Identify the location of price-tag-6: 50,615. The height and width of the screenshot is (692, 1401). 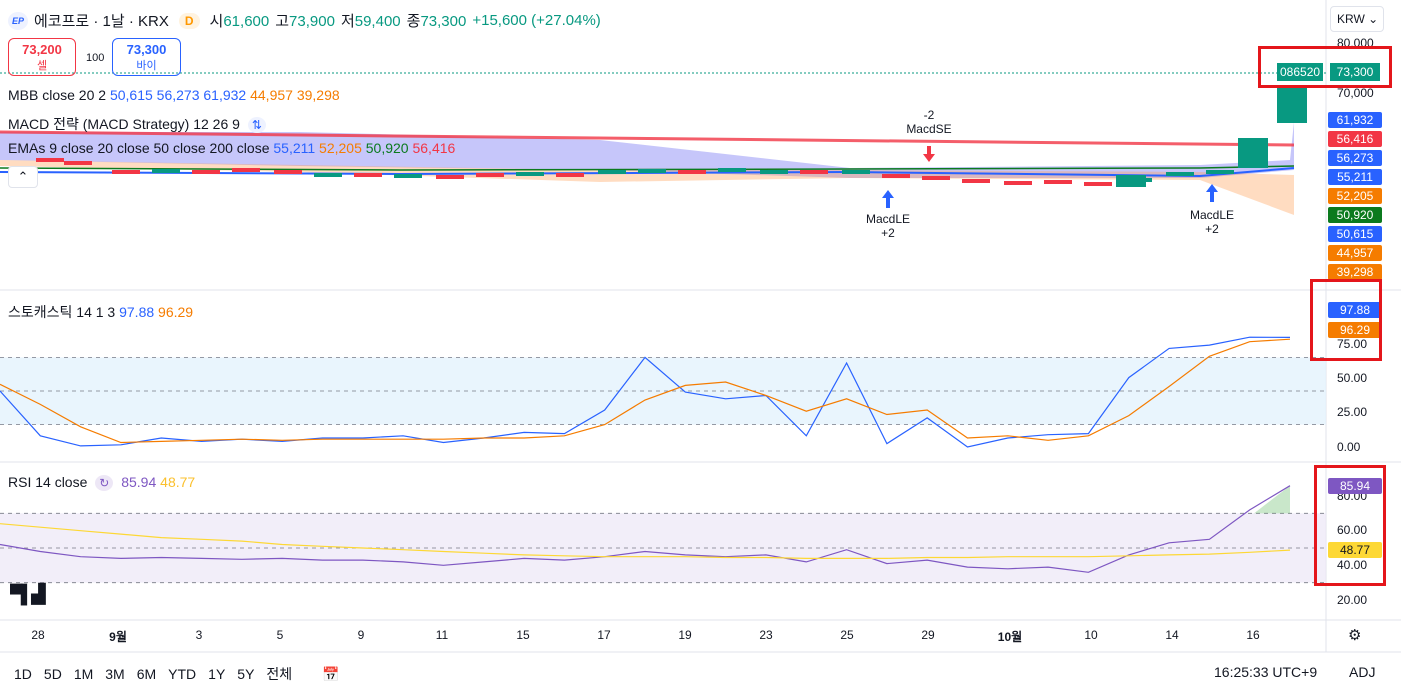
(1355, 234).